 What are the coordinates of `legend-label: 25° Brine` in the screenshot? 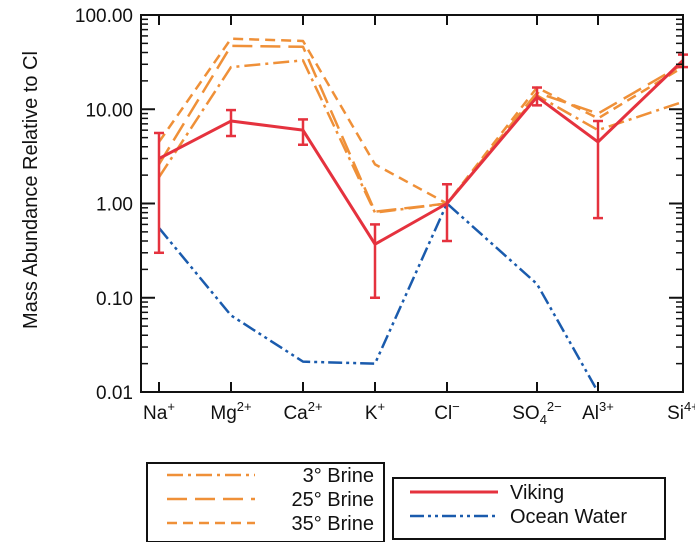 It's located at (333, 500).